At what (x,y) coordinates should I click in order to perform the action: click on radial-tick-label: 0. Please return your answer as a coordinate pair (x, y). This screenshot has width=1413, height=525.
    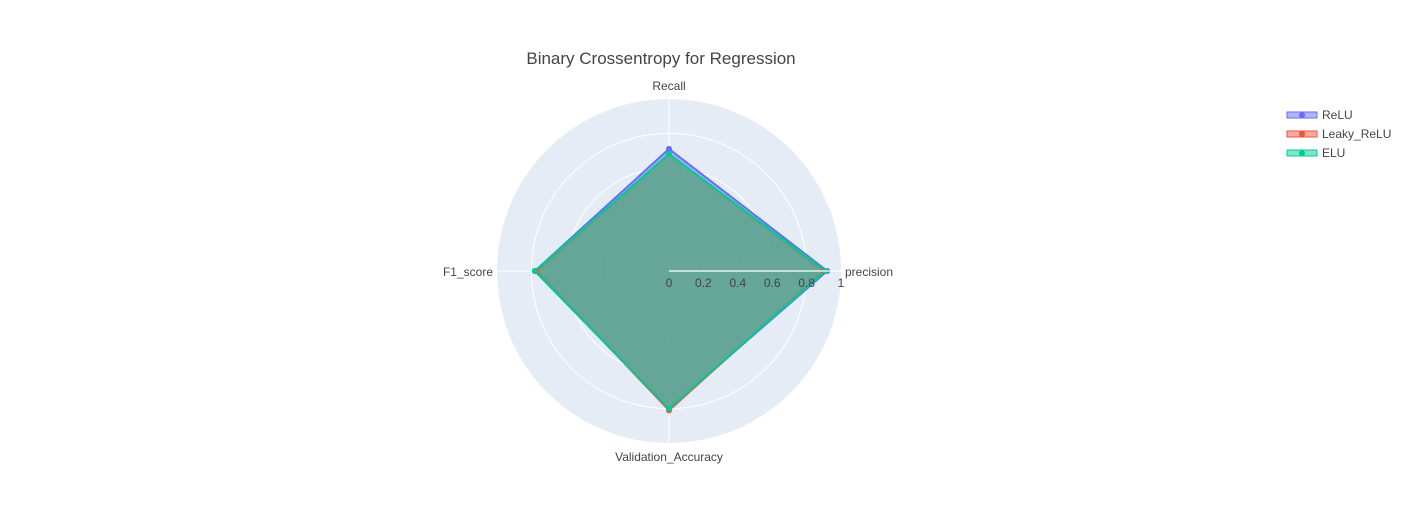
    Looking at the image, I should click on (669, 283).